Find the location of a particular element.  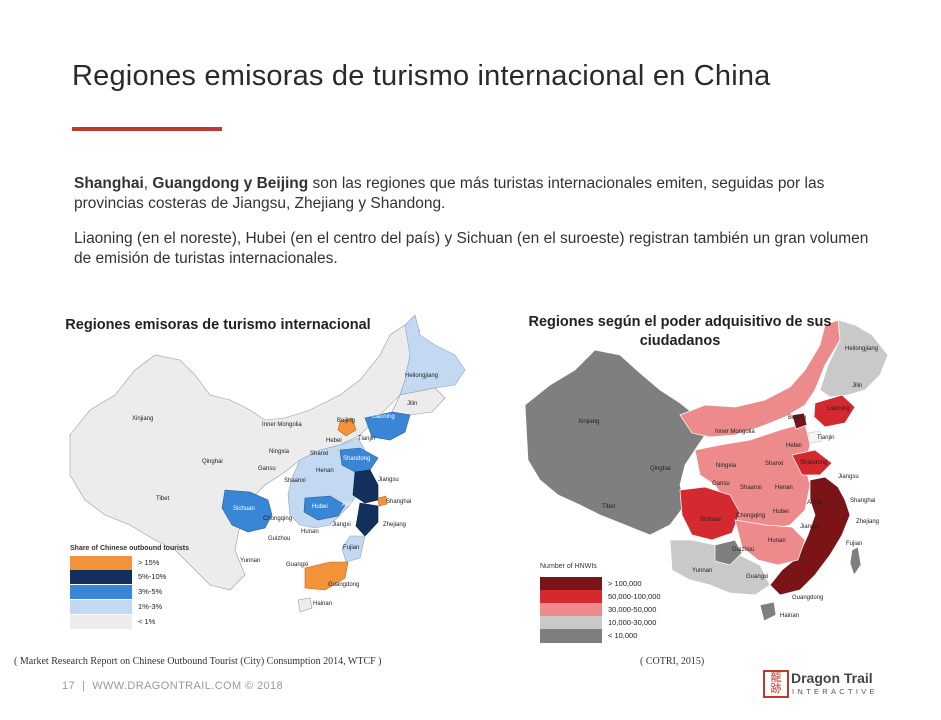

legend-label: 1%-3% is located at coordinates (150, 606).